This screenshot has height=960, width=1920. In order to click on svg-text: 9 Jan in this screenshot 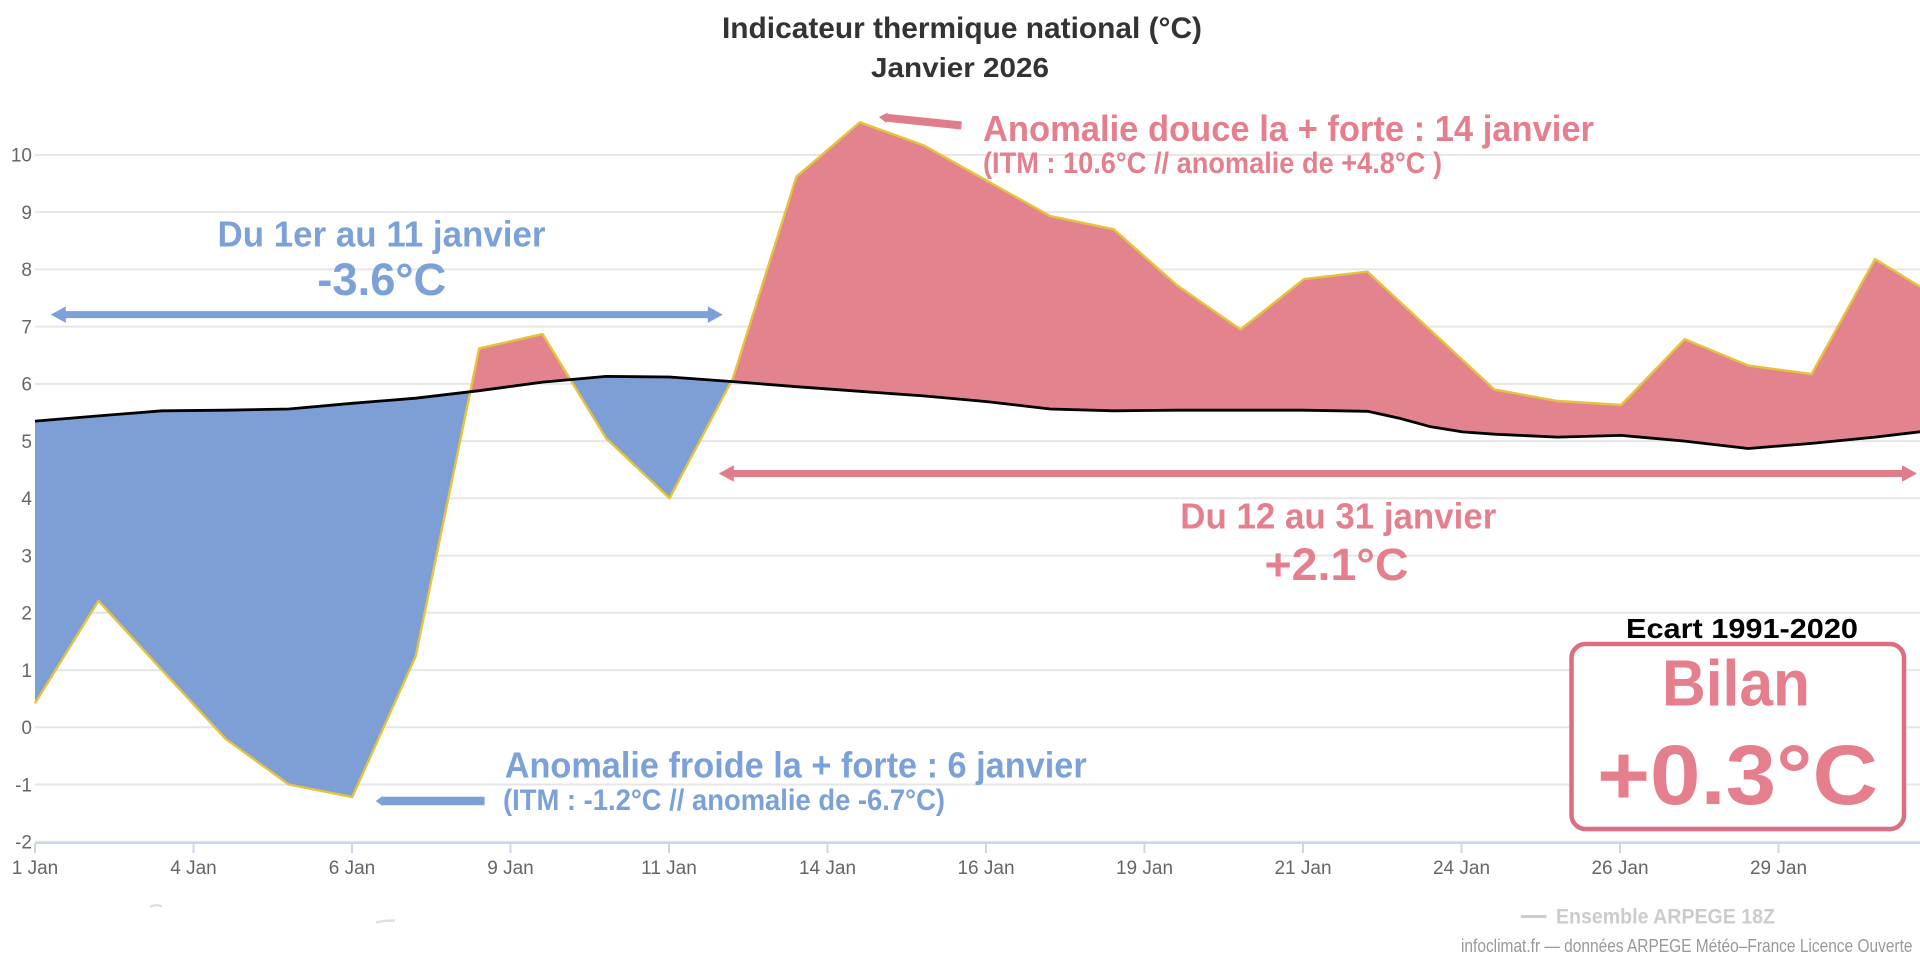, I will do `click(510, 868)`.